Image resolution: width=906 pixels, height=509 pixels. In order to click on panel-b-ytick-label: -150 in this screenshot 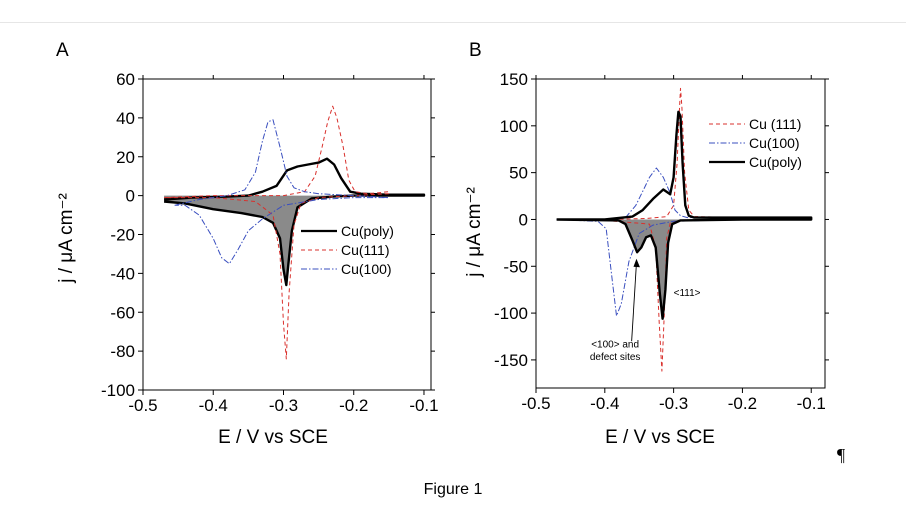, I will do `click(511, 360)`.